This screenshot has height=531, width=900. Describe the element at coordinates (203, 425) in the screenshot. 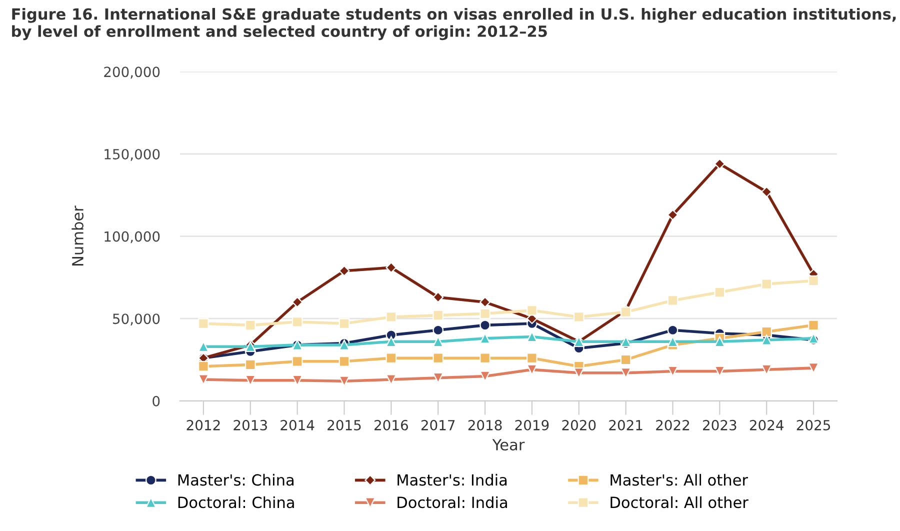

I see `x-tick-label: 2012` at that location.